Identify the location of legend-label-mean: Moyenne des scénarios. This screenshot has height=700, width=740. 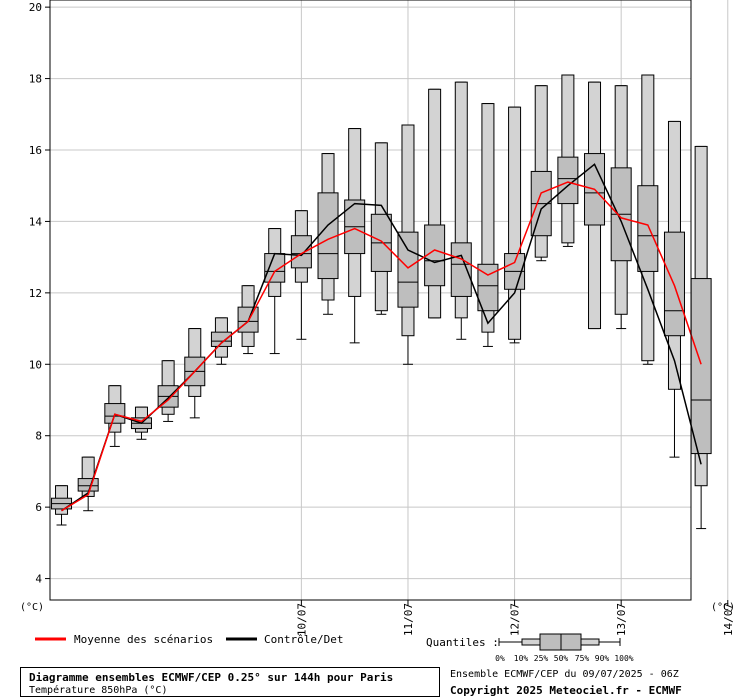
(143, 639).